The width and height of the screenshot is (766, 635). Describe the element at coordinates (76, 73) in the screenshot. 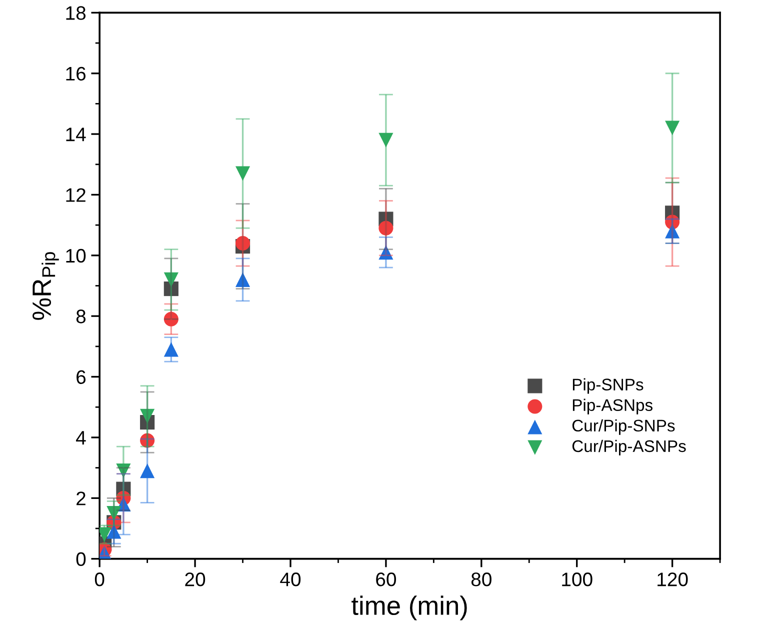

I see `y-tick-label: 16` at that location.